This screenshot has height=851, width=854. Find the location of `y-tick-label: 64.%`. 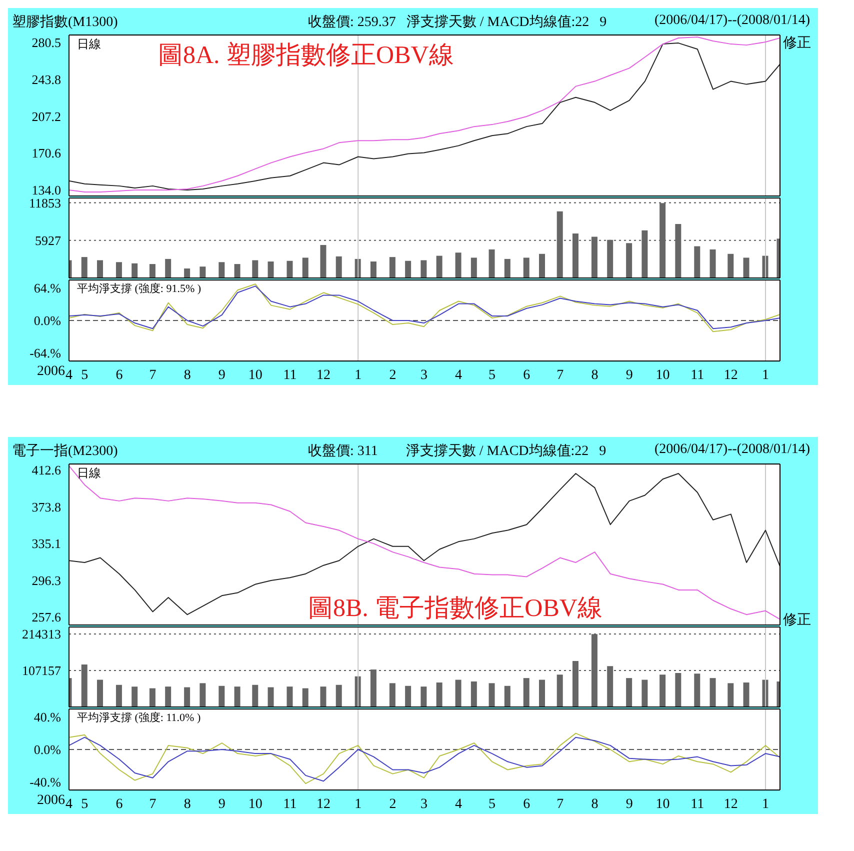

y-tick-label: 64.% is located at coordinates (48, 288).